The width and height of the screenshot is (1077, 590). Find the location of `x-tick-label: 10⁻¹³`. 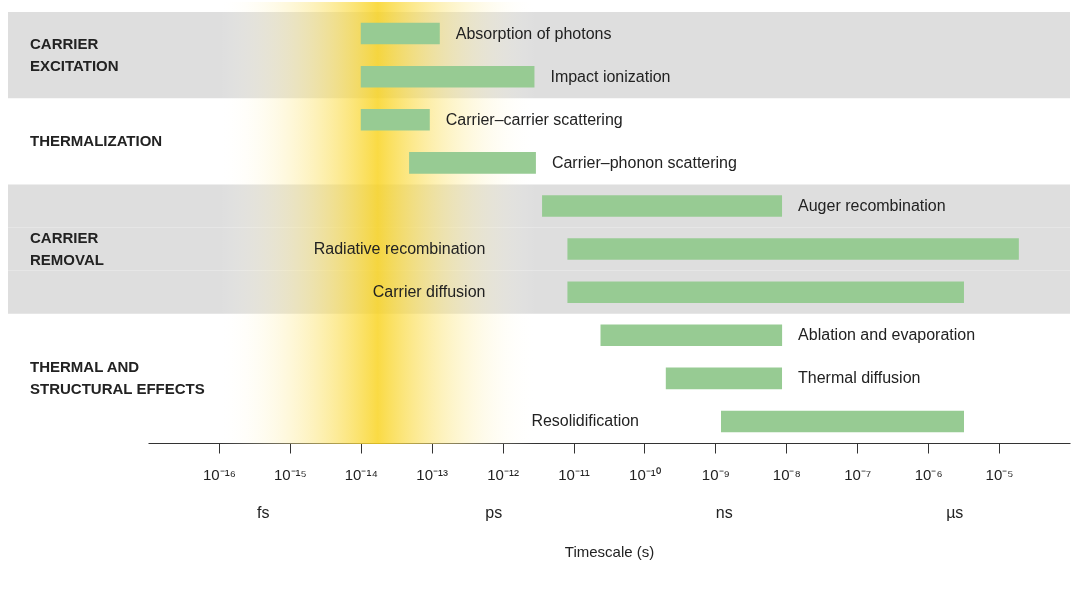

x-tick-label: 10⁻¹³ is located at coordinates (432, 474).